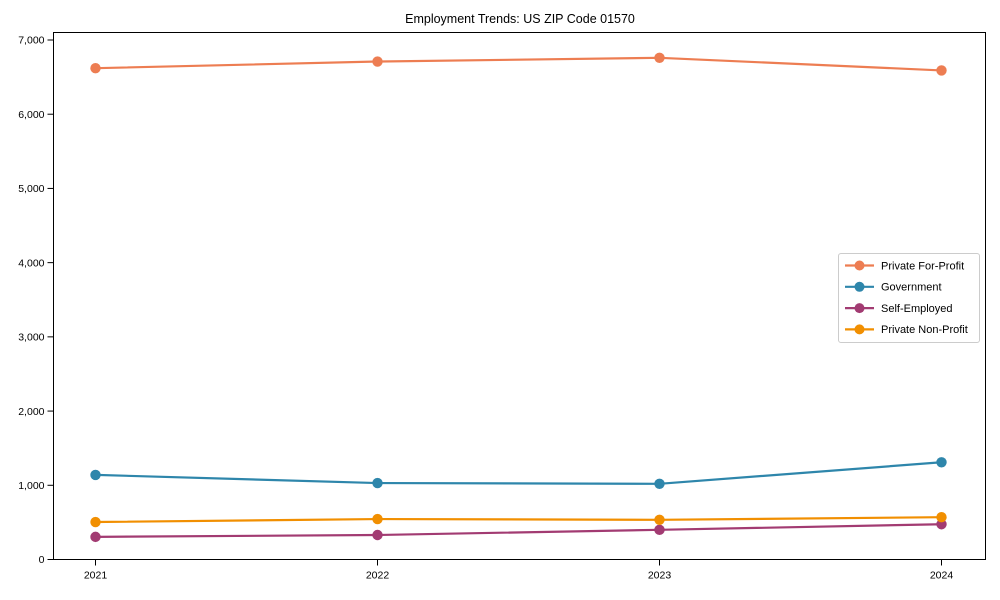 Image resolution: width=1000 pixels, height=600 pixels. I want to click on y-tick-label: 2,000, so click(31, 412).